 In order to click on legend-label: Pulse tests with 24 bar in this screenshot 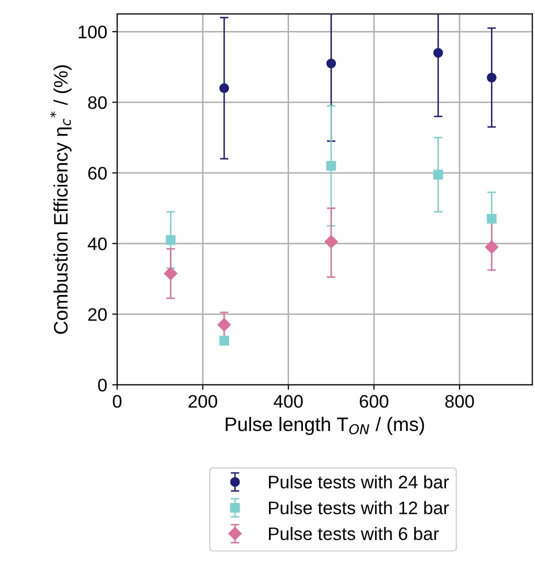, I will do `click(358, 481)`.